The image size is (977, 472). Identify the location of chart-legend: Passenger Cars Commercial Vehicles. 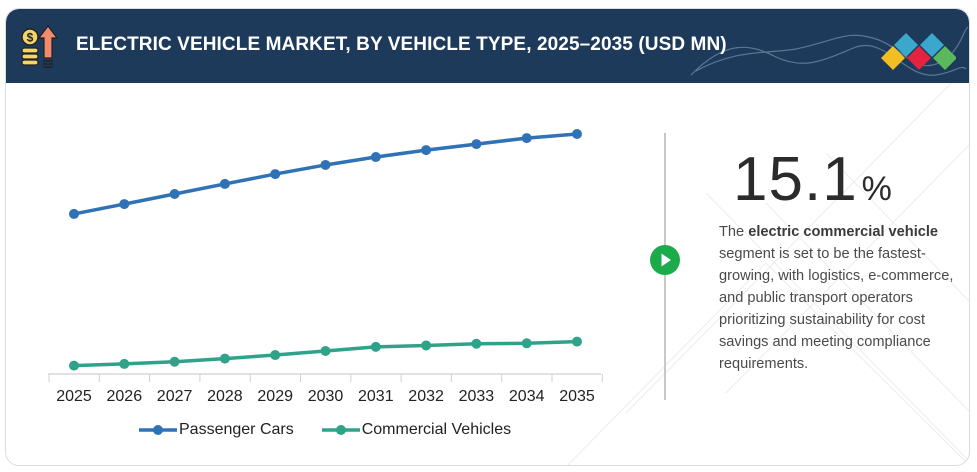
(339, 430).